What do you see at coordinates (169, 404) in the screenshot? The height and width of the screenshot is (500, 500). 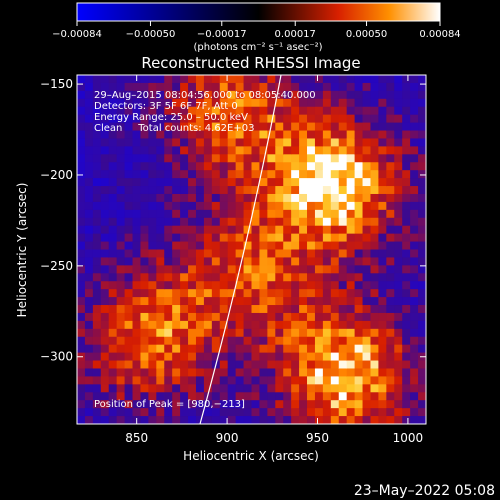 I see `annotation-peak: Position of Peak = [980,−213]` at bounding box center [169, 404].